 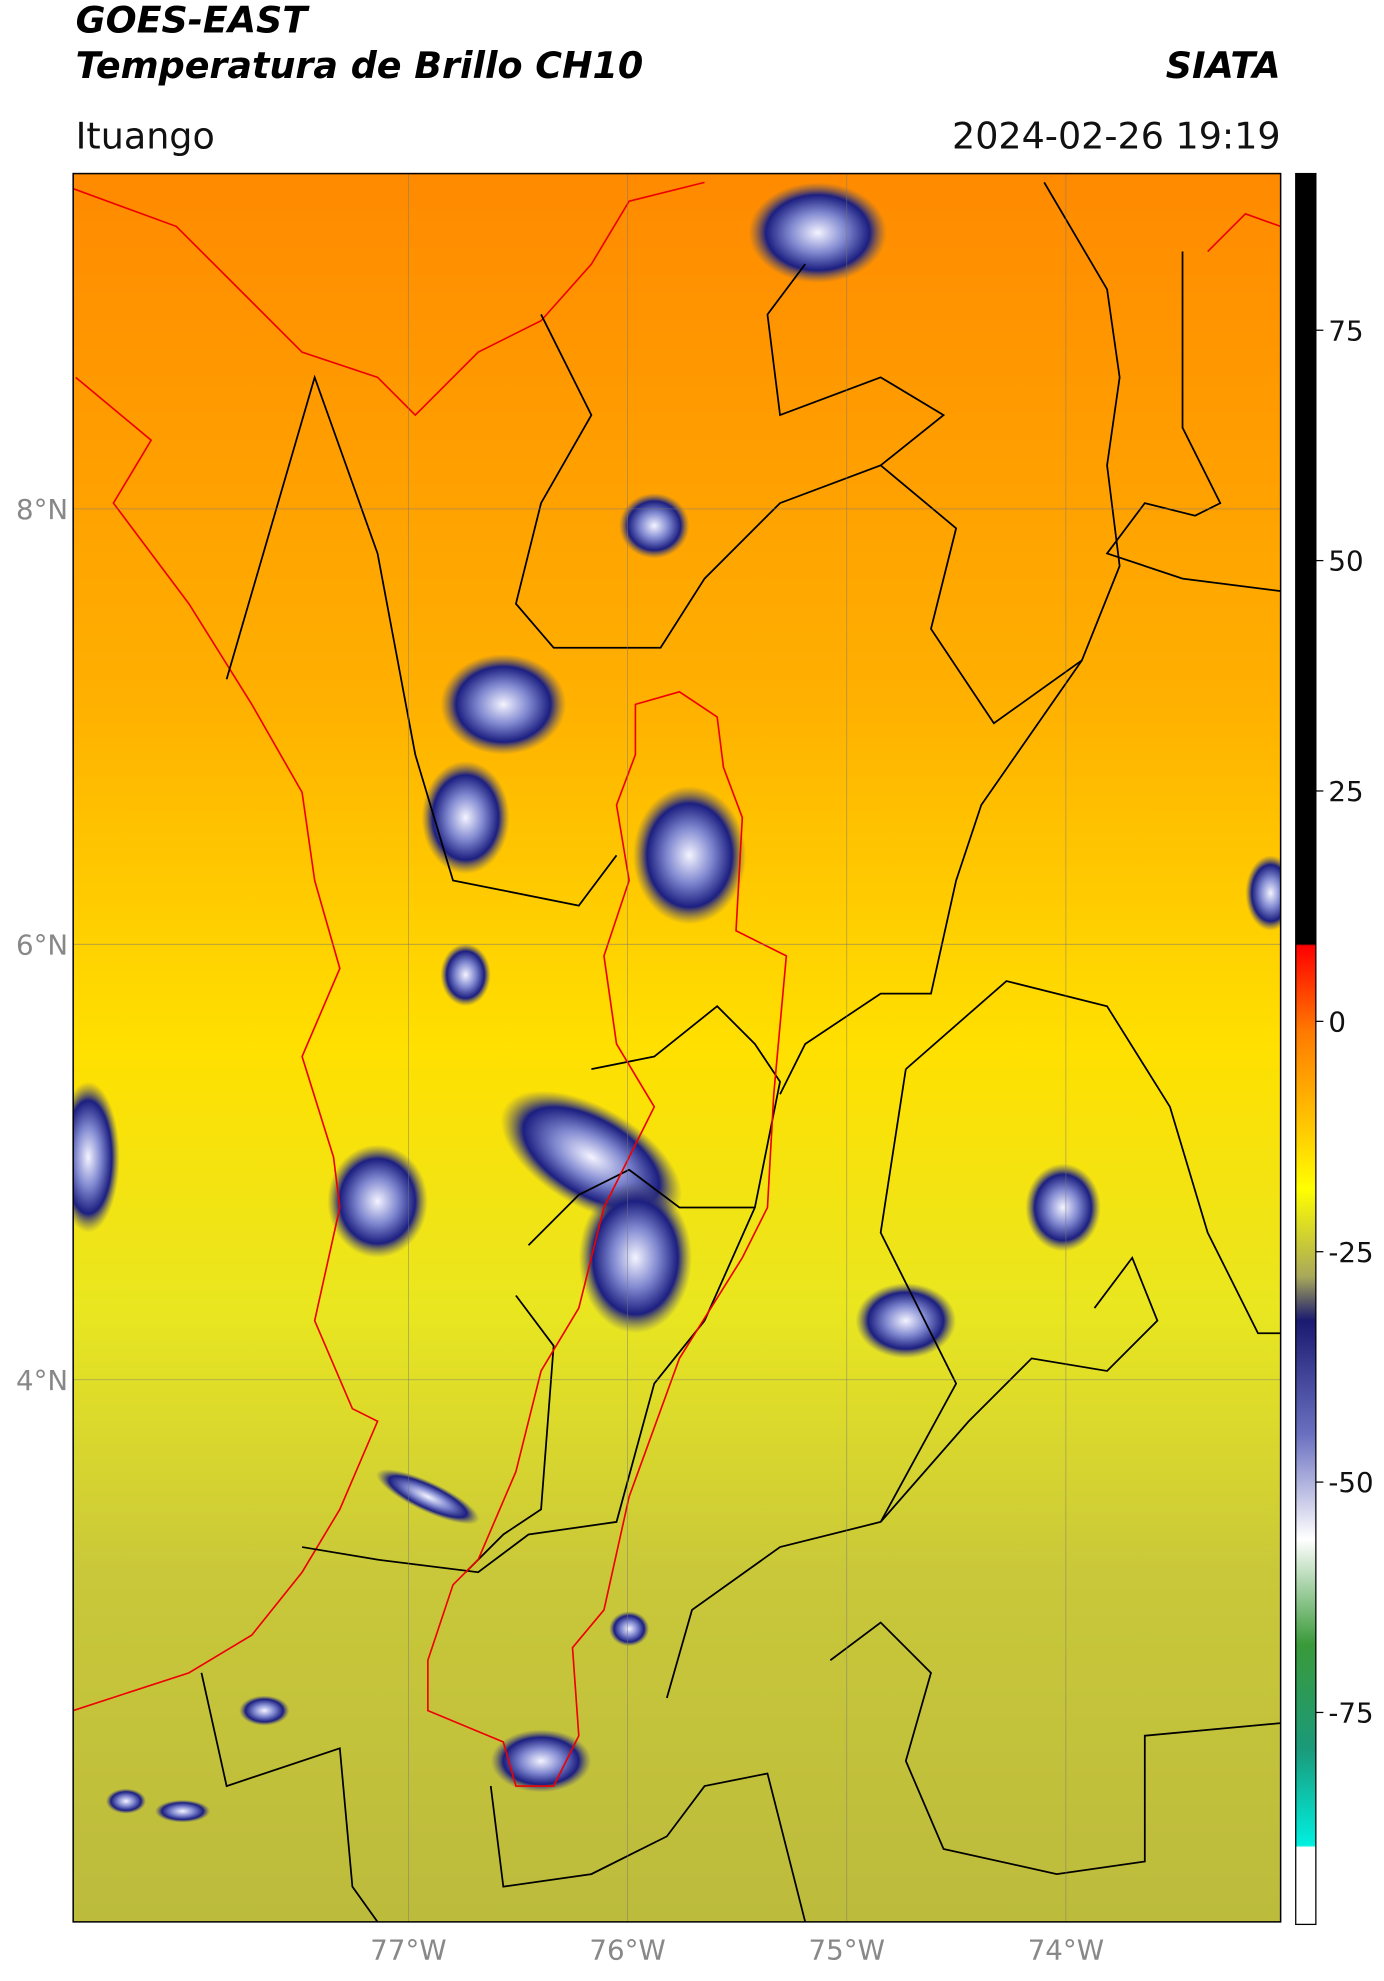 I want to click on colorbar-tick-label: 75, so click(x=1345, y=330).